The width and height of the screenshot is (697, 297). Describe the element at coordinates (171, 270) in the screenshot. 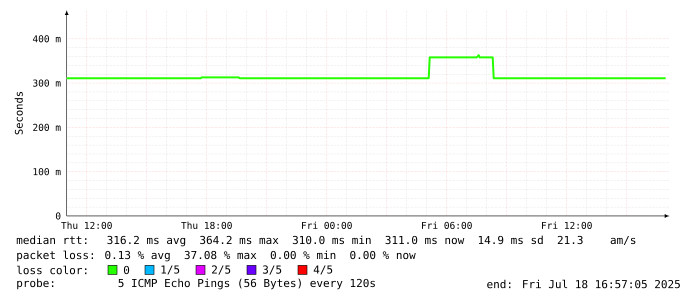

I see `legend-label: 1/5` at that location.